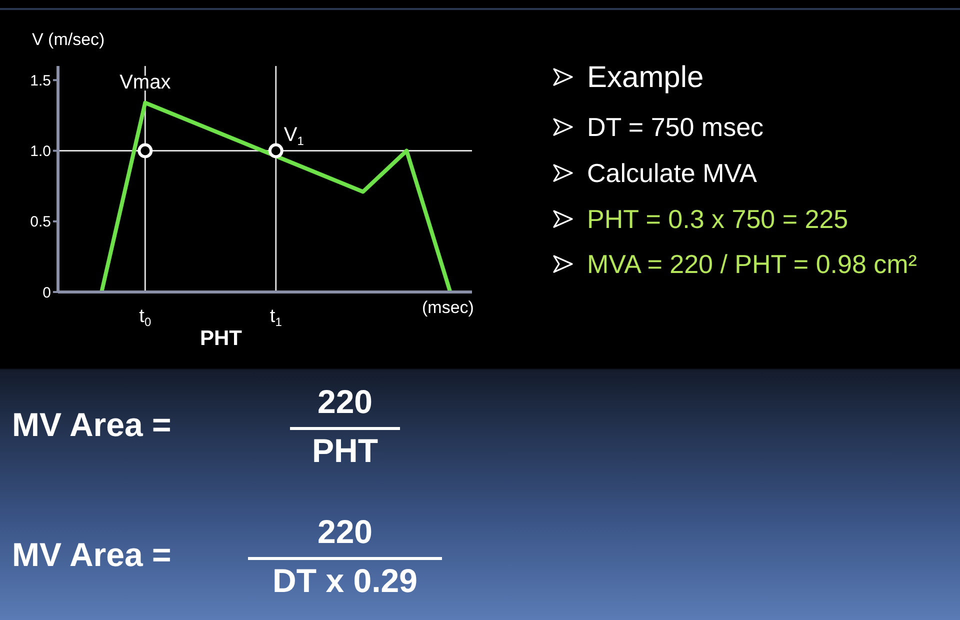 The width and height of the screenshot is (960, 620). Describe the element at coordinates (40, 222) in the screenshot. I see `y-tick-label: 0.5` at that location.